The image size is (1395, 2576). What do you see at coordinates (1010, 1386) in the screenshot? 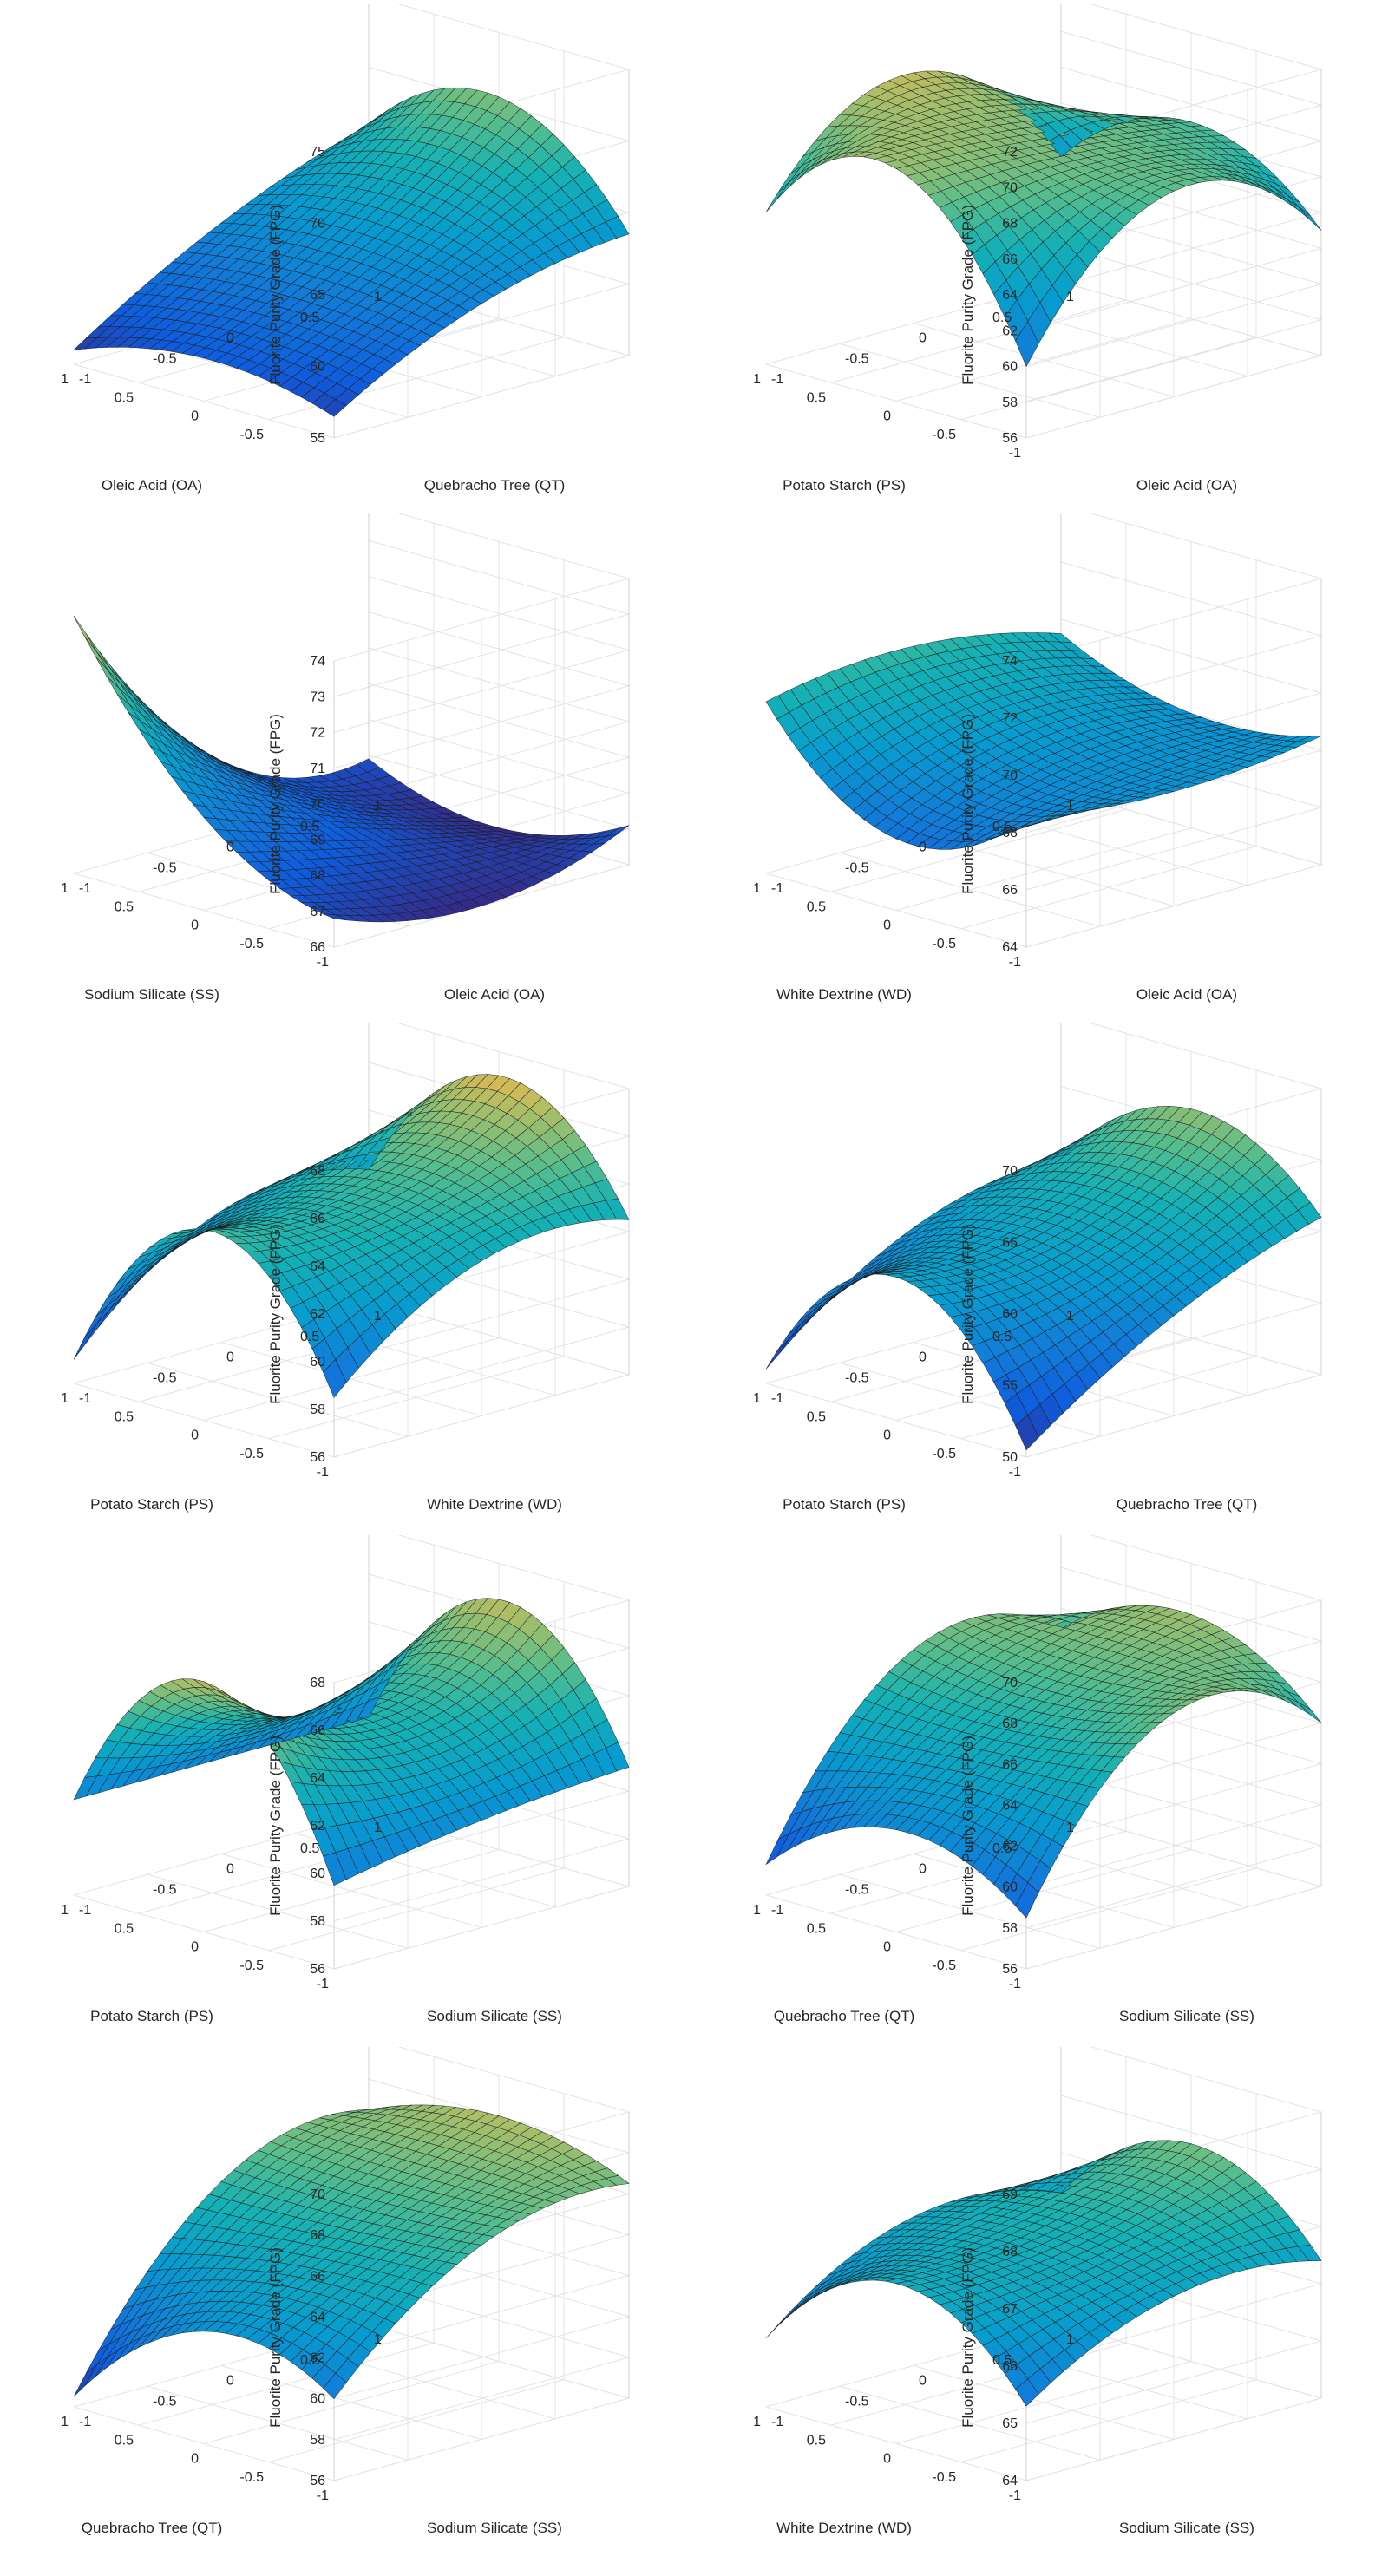
I see `z-tick-label: 55` at bounding box center [1010, 1386].